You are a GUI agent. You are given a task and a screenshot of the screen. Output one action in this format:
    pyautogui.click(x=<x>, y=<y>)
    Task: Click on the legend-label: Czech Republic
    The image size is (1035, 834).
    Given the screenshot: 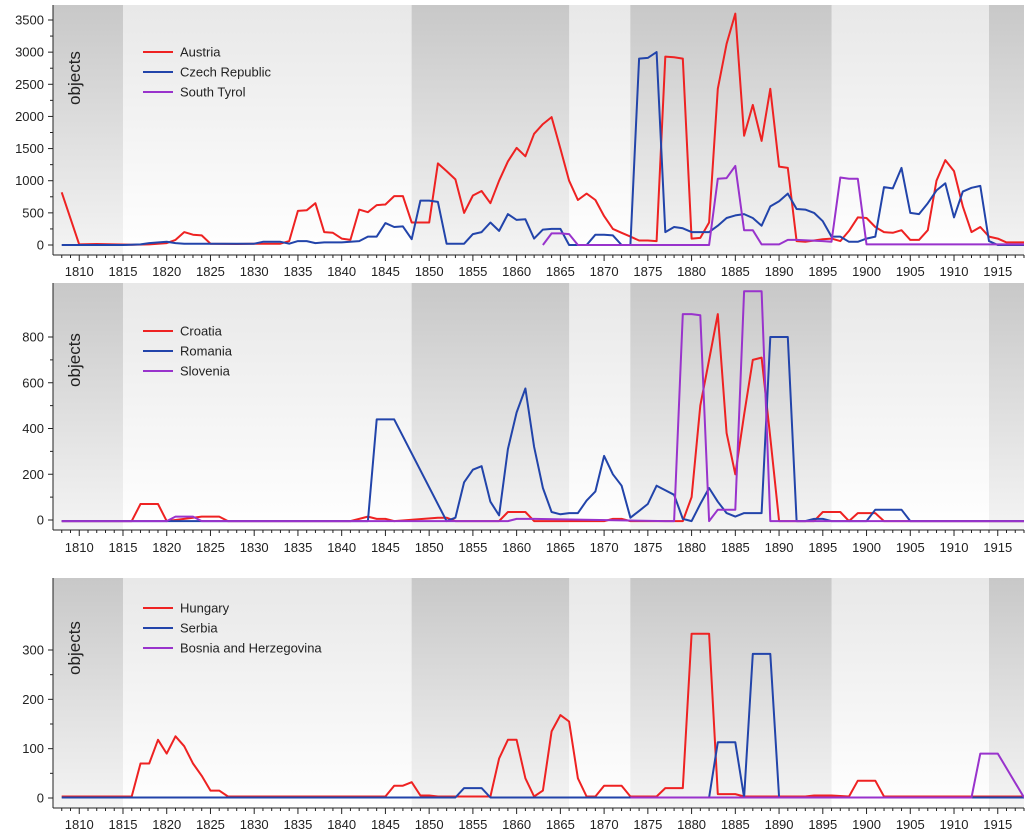 What is the action you would take?
    pyautogui.click(x=226, y=72)
    